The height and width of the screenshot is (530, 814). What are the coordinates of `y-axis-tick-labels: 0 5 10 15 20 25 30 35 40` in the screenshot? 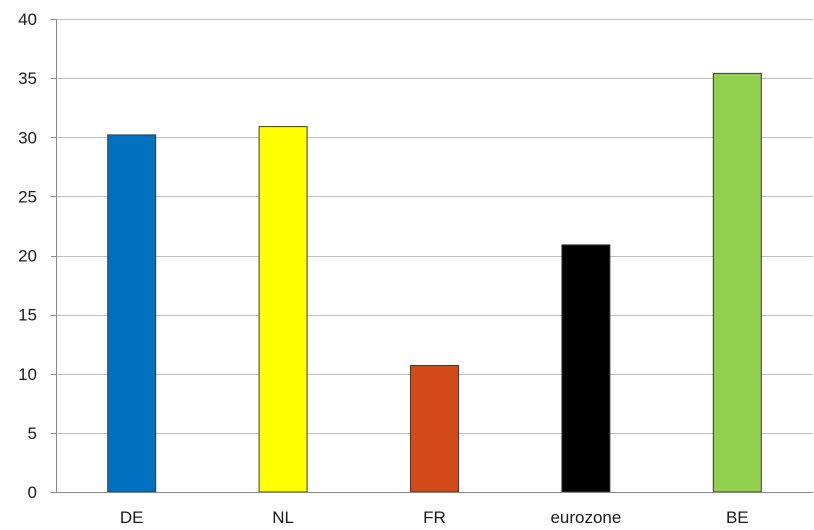 It's located at (27, 256).